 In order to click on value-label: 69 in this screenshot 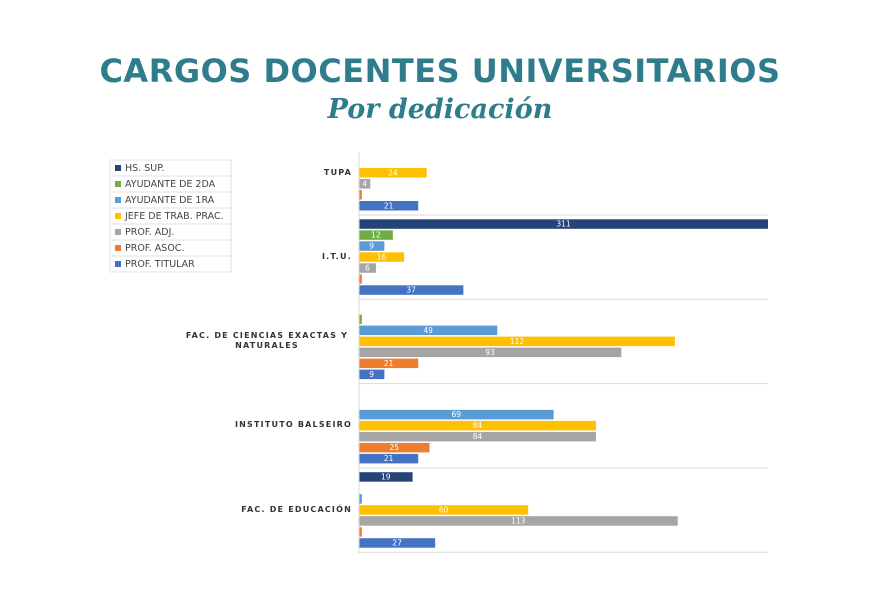, I will do `click(457, 414)`.